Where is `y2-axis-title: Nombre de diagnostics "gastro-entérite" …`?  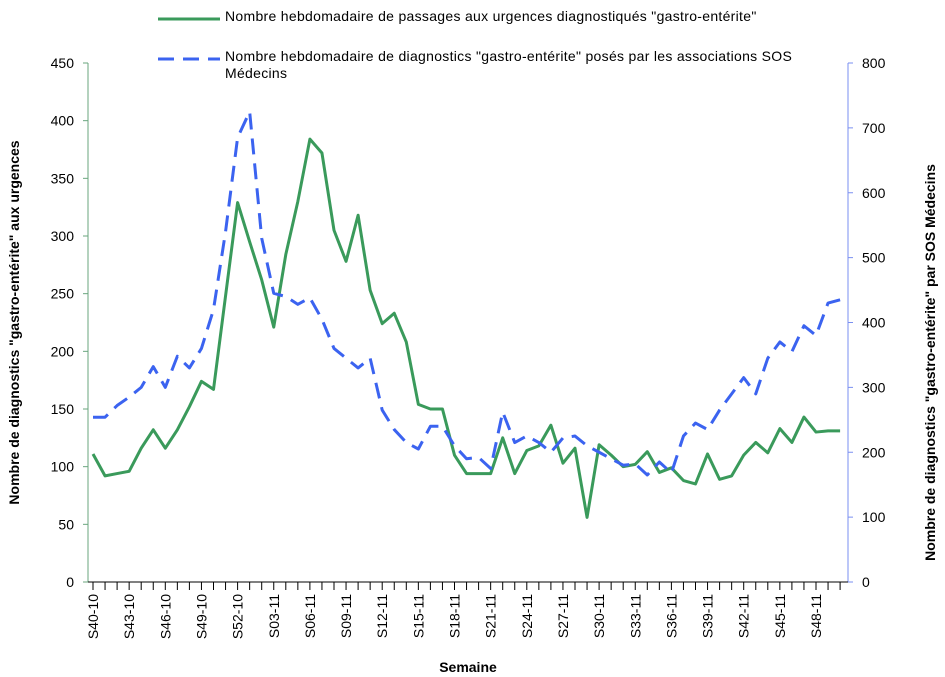
y2-axis-title: Nombre de diagnostics "gastro-entérite" … is located at coordinates (930, 362).